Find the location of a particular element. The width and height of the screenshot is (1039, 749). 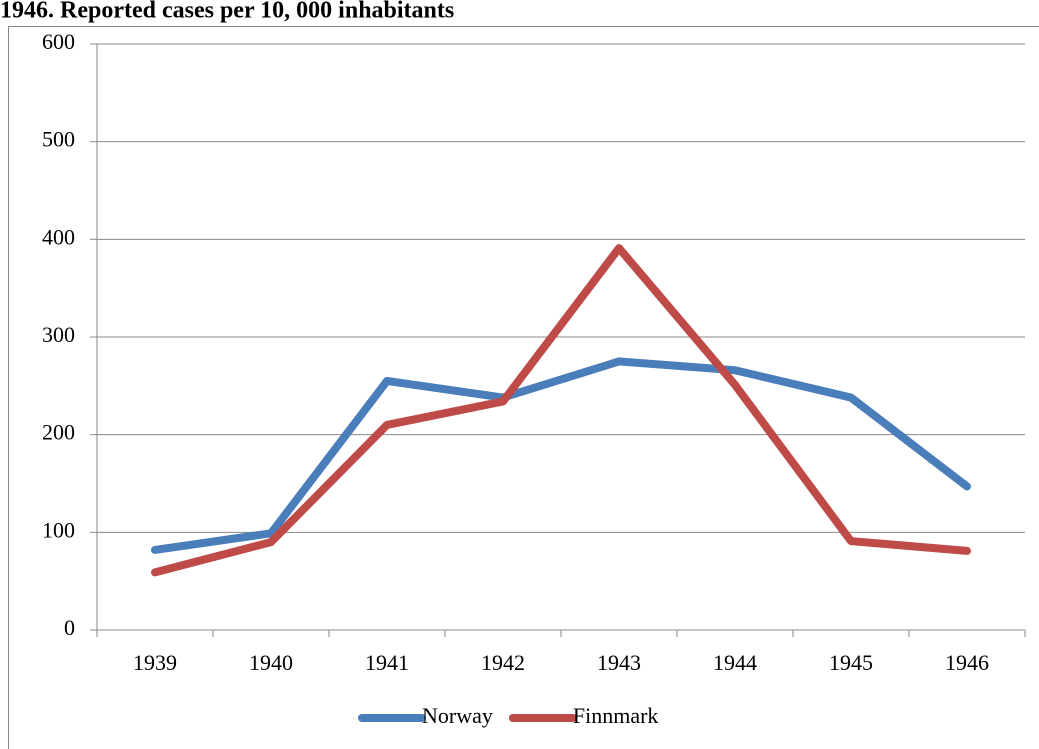

legend-label: Norway is located at coordinates (457, 715).